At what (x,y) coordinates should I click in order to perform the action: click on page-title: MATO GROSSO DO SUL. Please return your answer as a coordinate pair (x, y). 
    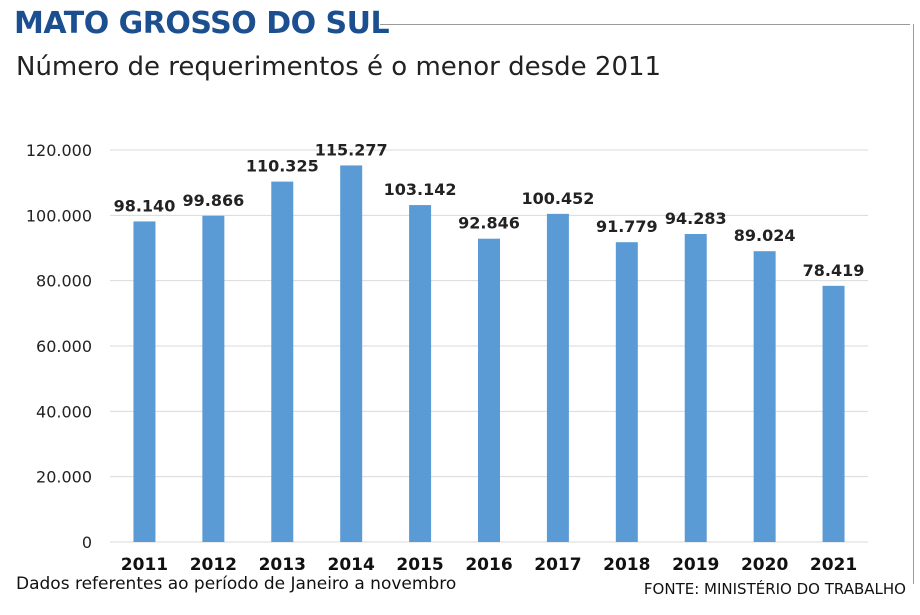
    Looking at the image, I should click on (202, 23).